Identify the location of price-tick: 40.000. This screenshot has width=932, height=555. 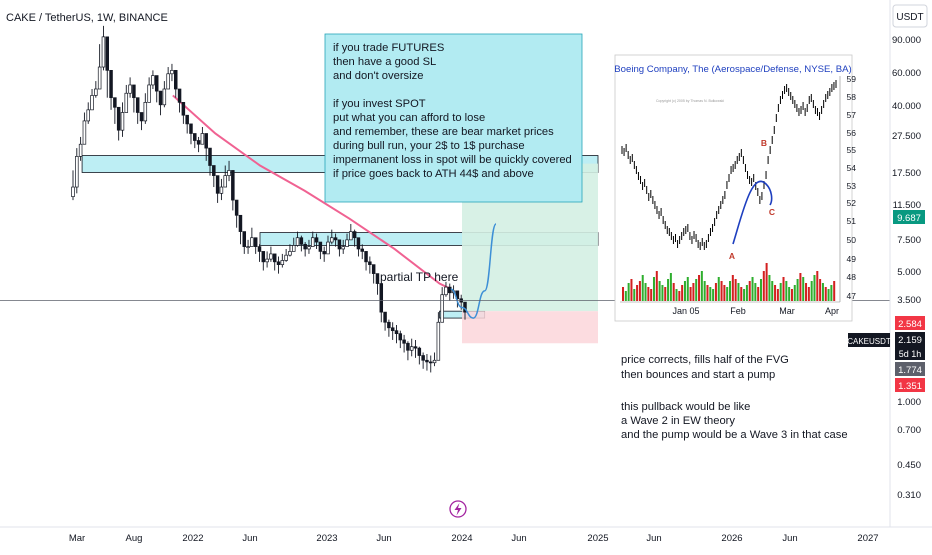
(906, 106).